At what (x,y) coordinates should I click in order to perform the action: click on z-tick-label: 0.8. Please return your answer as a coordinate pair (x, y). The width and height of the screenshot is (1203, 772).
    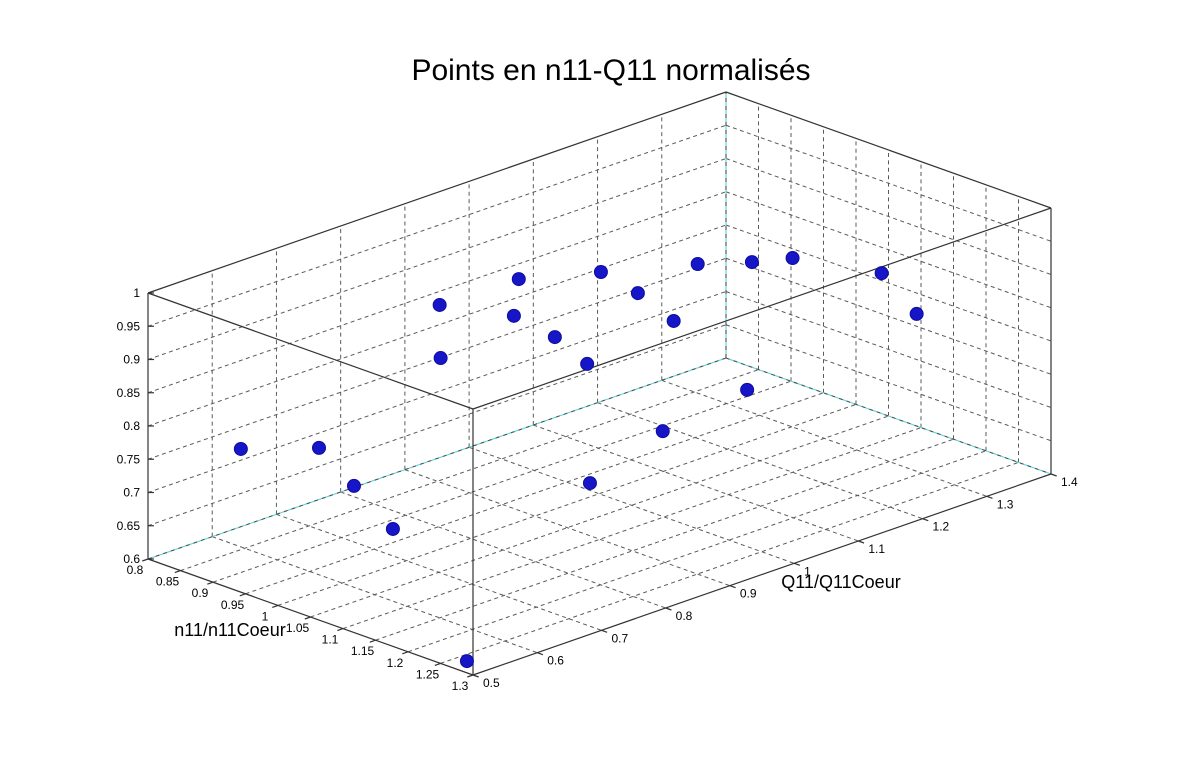
    Looking at the image, I should click on (131, 426).